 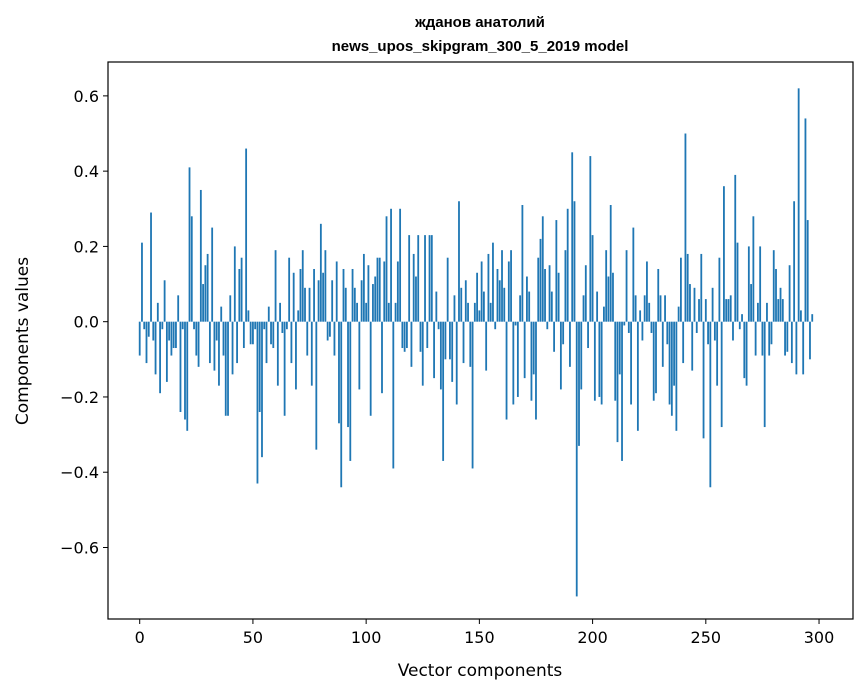 I want to click on y-tick-label: −0.4, so click(x=79, y=472).